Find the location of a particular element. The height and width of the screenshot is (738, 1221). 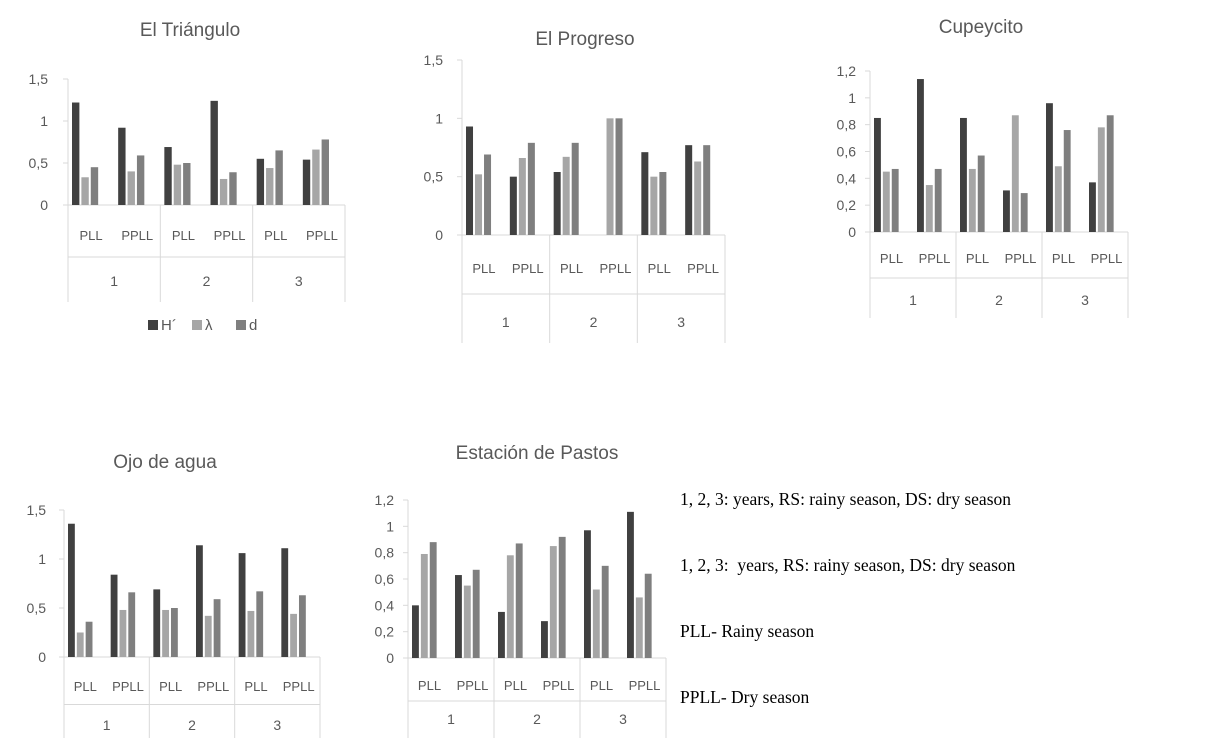

note-line: PLL- Rainy season is located at coordinates (747, 631).